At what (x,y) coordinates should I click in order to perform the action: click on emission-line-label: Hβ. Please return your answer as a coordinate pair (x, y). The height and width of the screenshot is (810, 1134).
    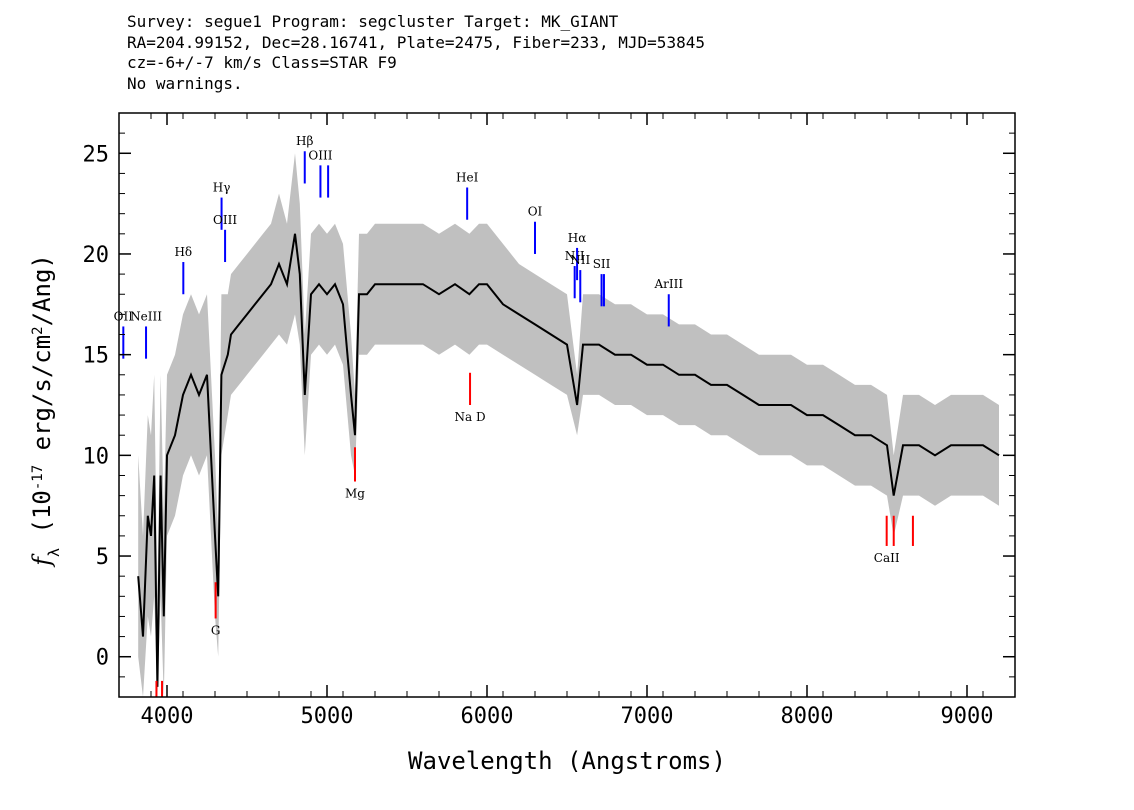
    Looking at the image, I should click on (304, 141).